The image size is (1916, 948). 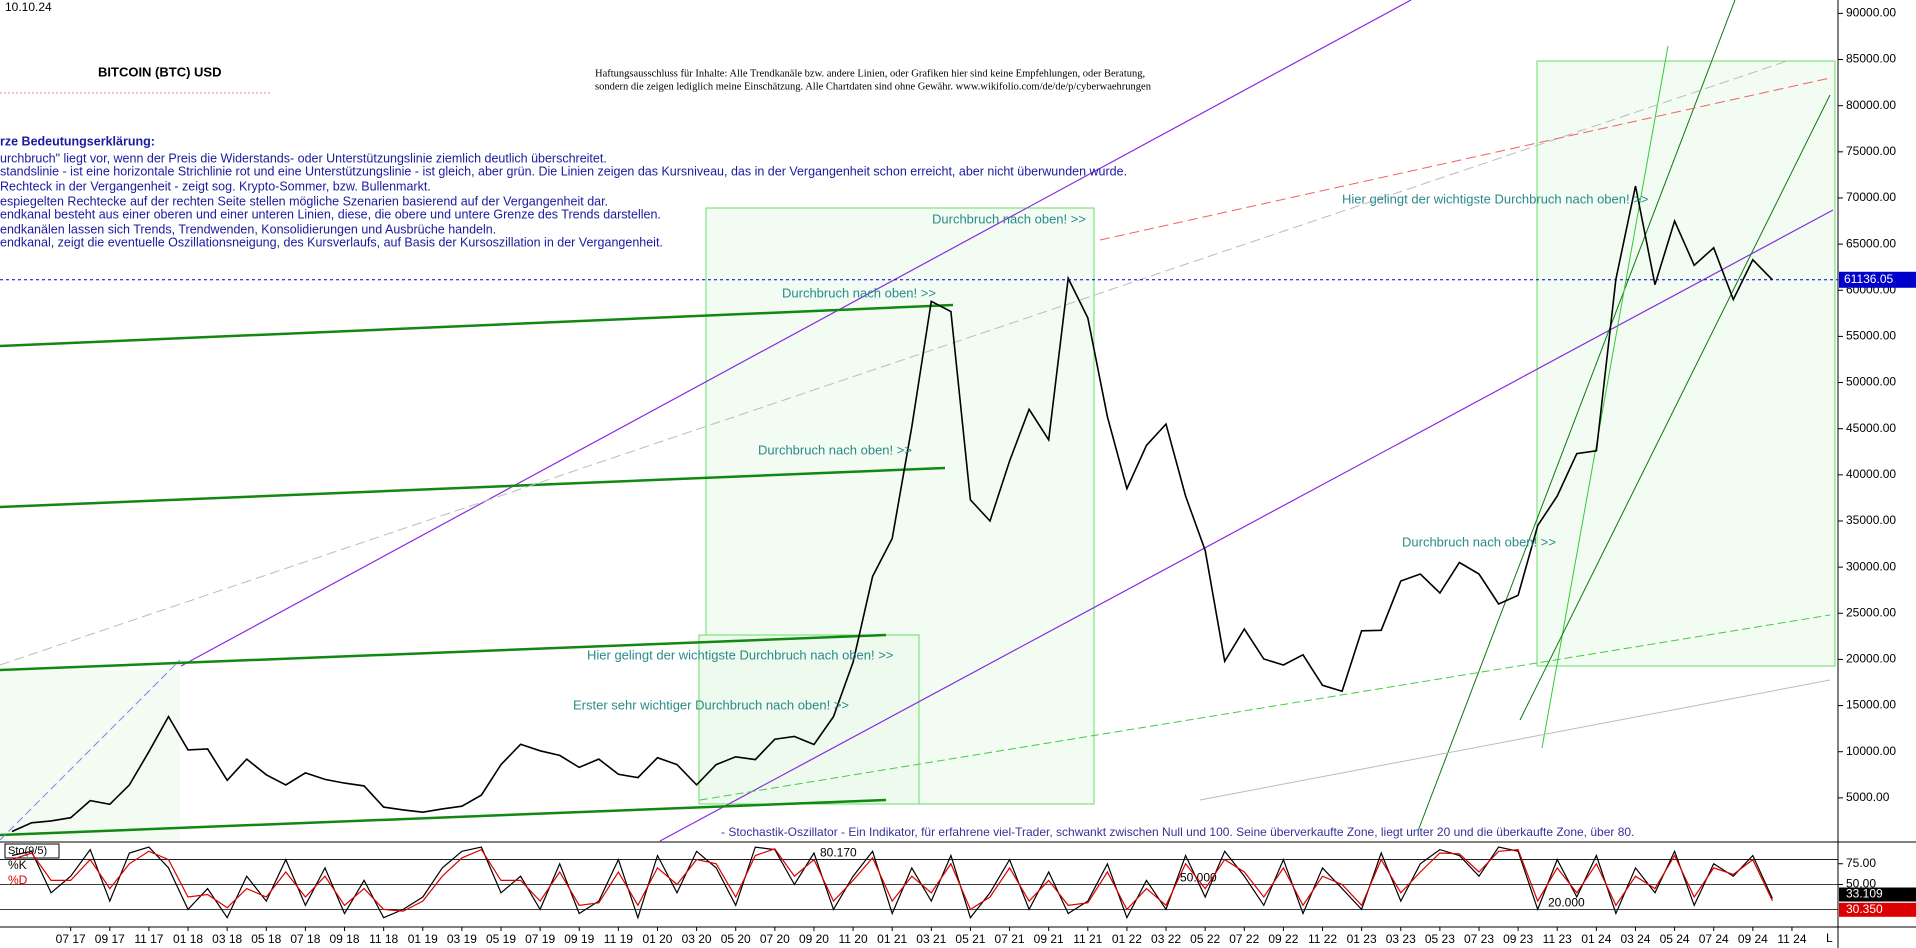 I want to click on x-tick-label: 01 22, so click(x=1127, y=939).